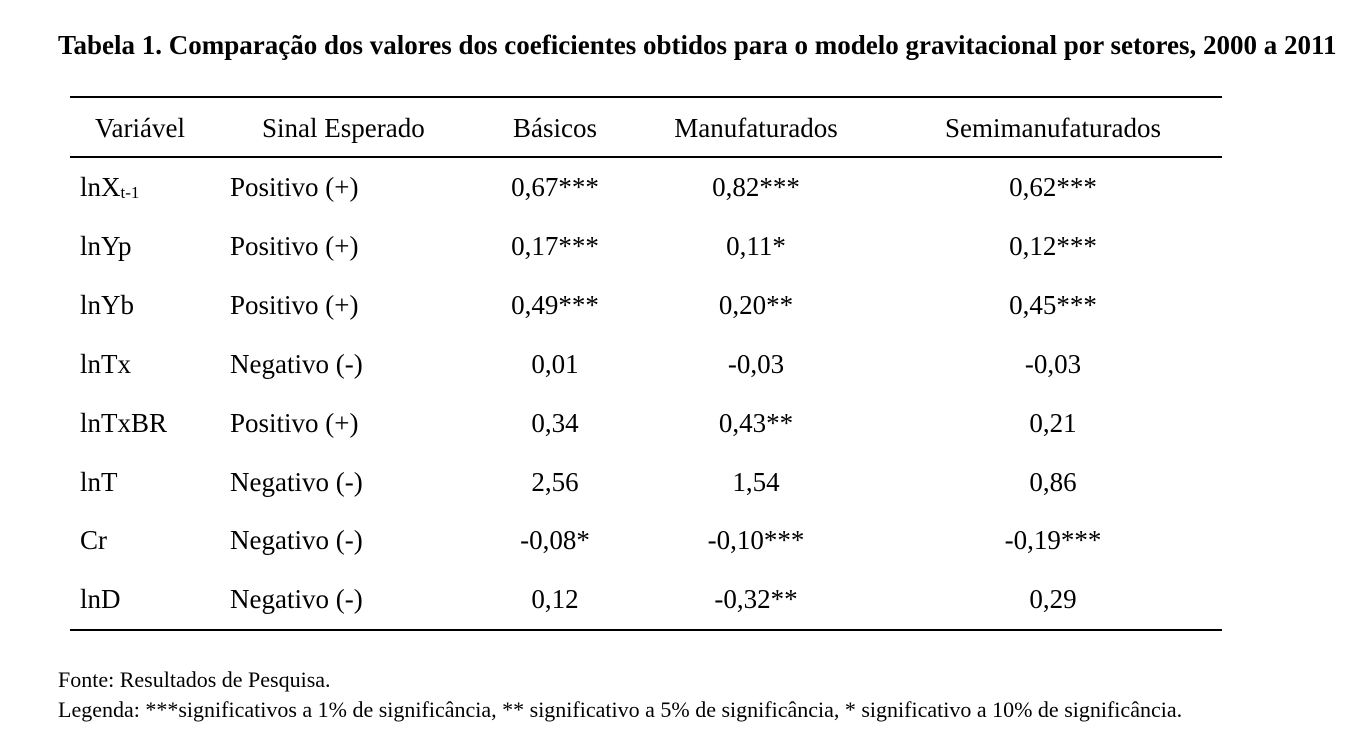 The image size is (1359, 753). I want to click on header-variavel: Variável, so click(140, 128).